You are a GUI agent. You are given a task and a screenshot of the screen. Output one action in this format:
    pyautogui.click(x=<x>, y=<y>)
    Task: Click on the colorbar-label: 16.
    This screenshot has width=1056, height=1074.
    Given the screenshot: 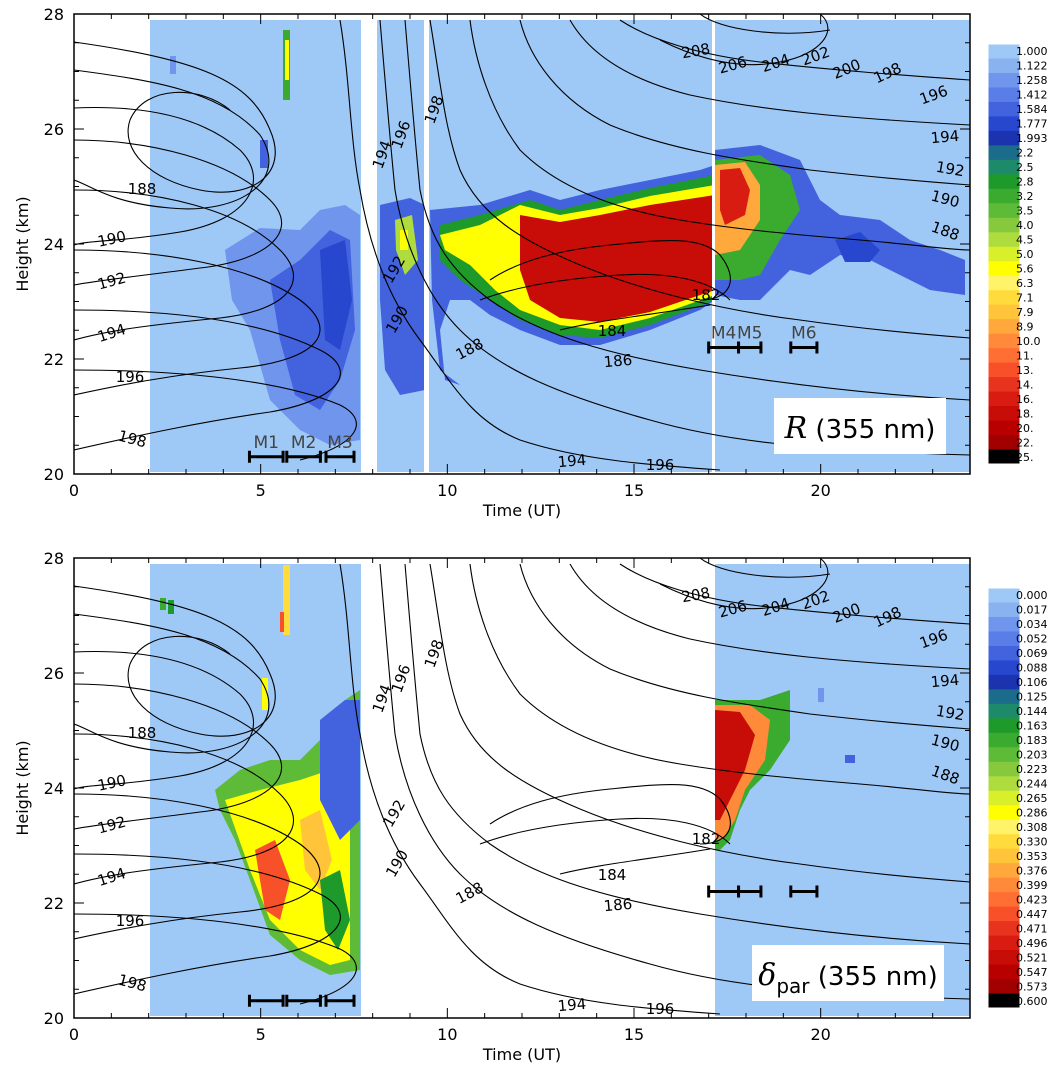 What is the action you would take?
    pyautogui.click(x=1025, y=399)
    